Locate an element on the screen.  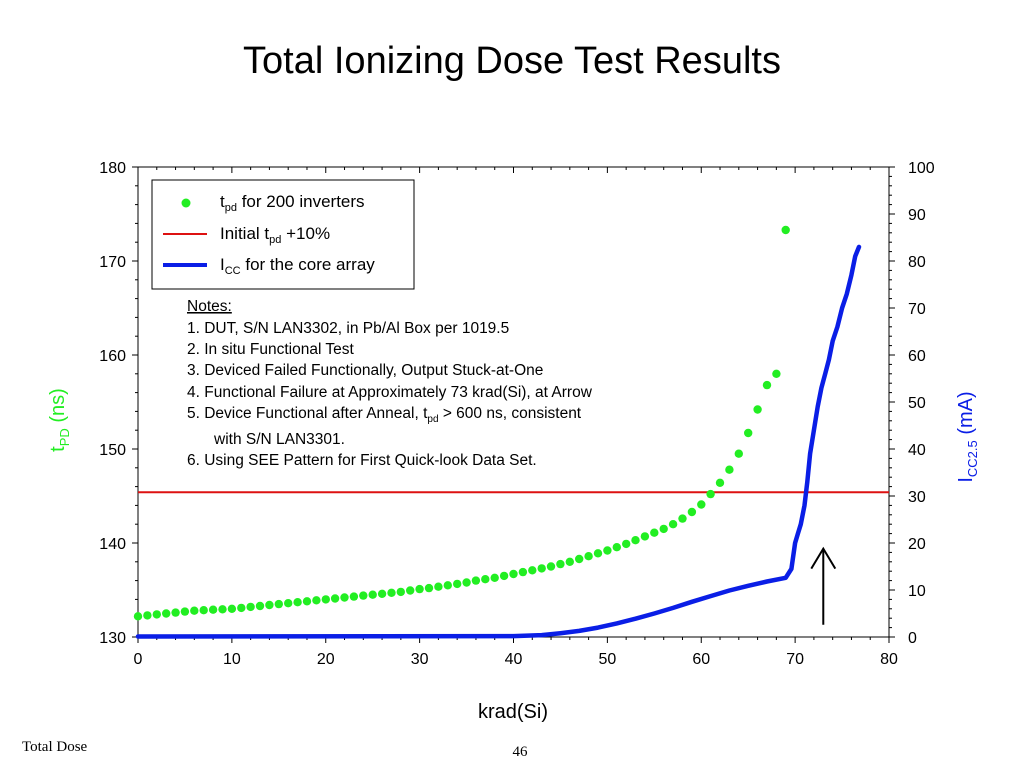
legend-icc-label: ICC for the core array is located at coordinates (297, 266).